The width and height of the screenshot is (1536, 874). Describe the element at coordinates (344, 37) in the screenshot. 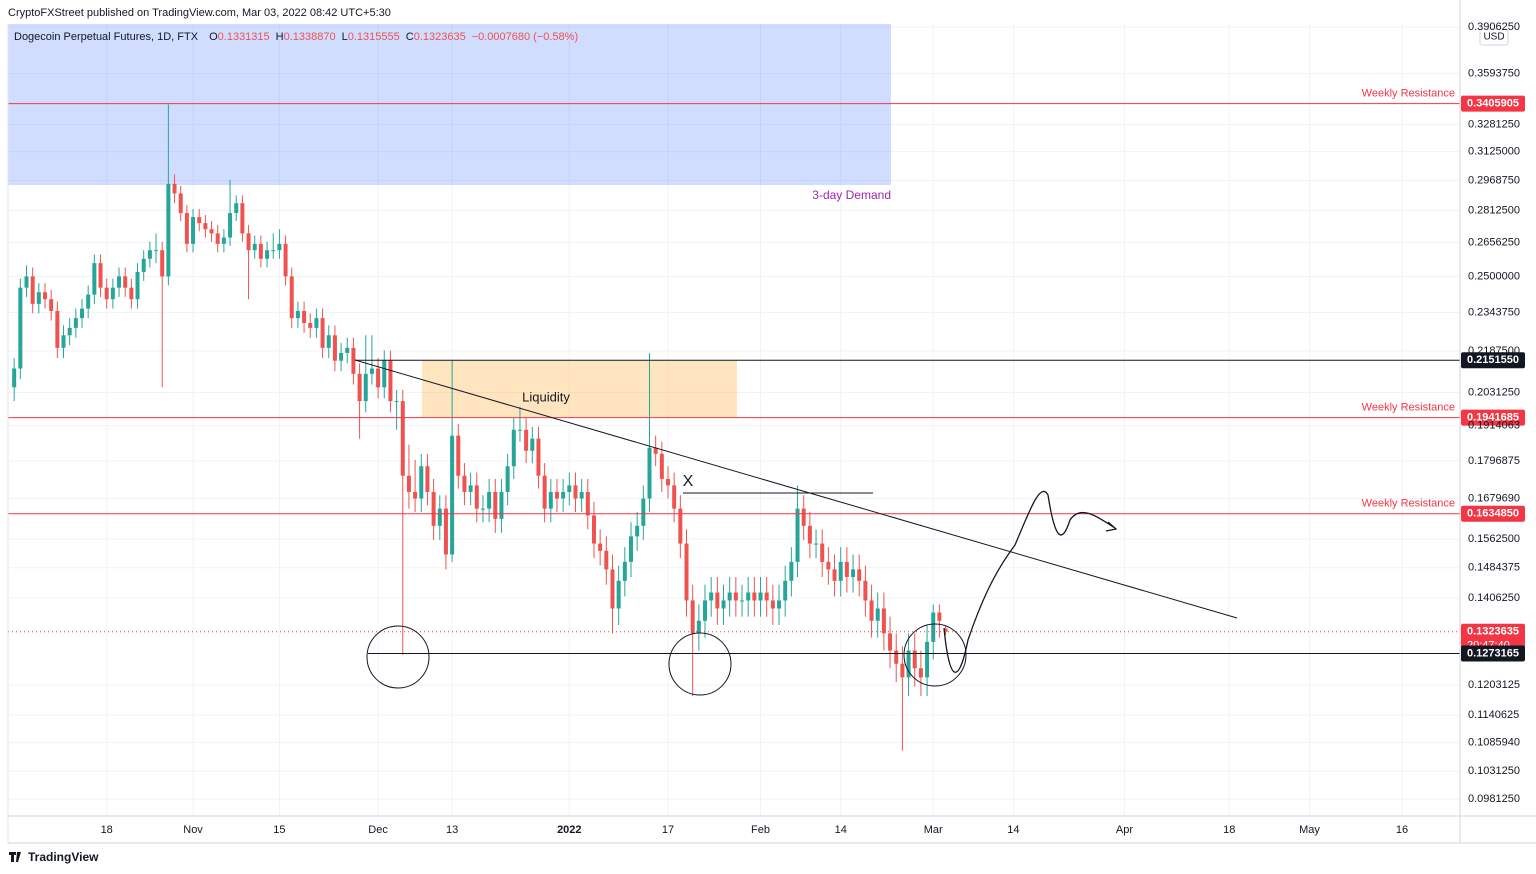

I see `ohlc-key: L` at that location.